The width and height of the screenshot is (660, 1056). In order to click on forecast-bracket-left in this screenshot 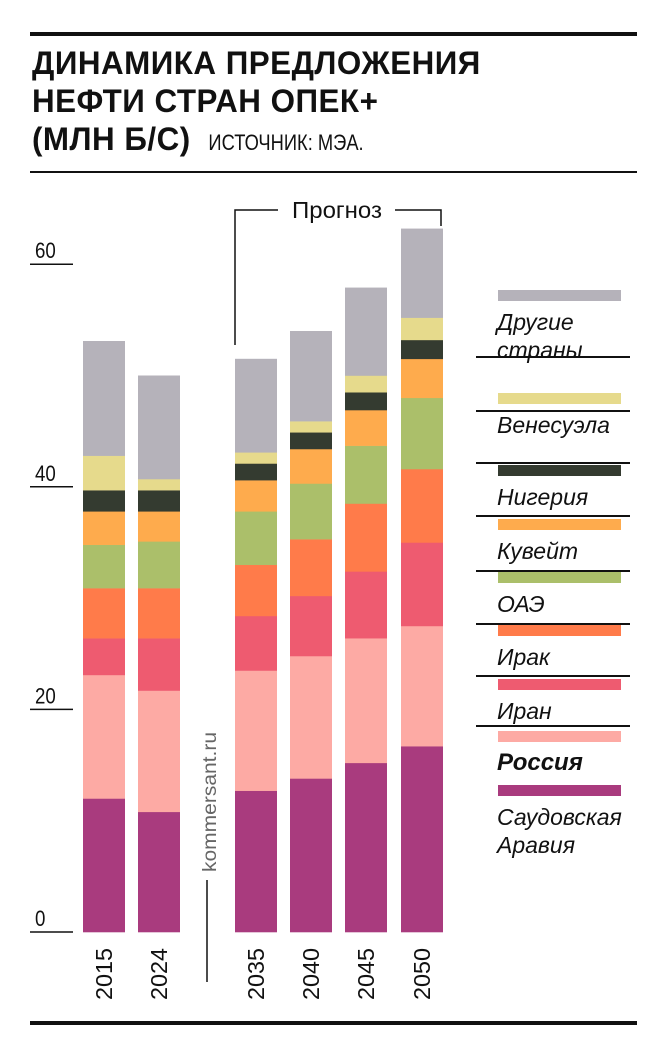, I will do `click(256, 277)`.